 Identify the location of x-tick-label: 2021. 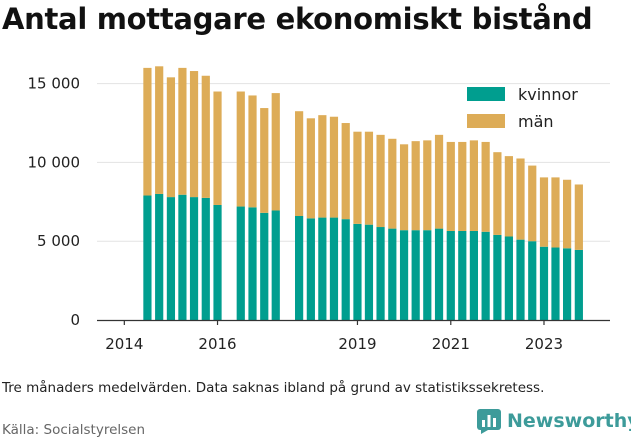
(451, 344).